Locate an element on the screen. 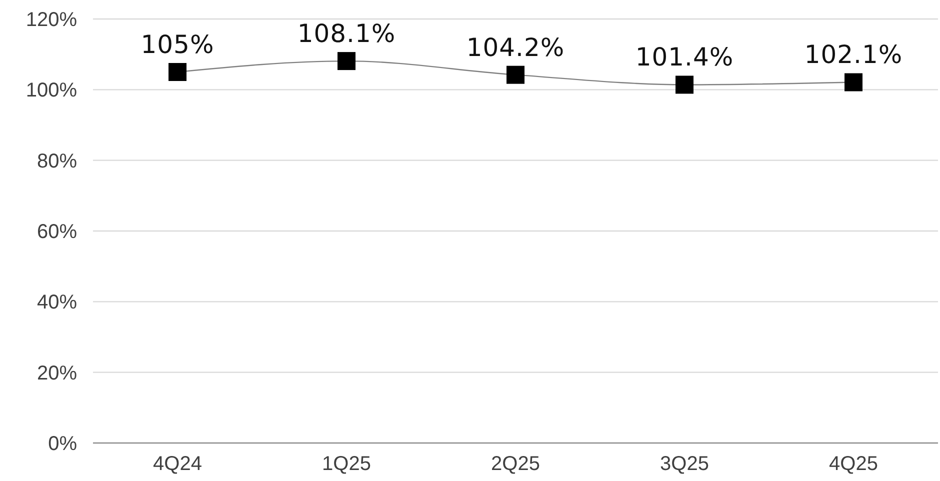  y-tick-label: 100% is located at coordinates (52, 91).